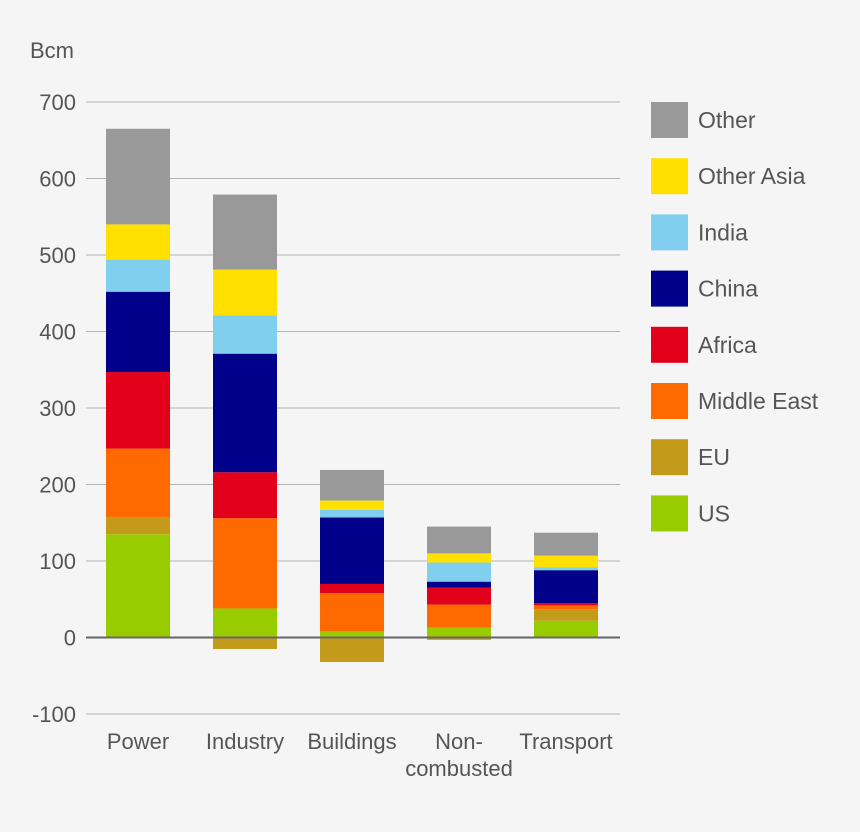 The width and height of the screenshot is (860, 832). Describe the element at coordinates (245, 232) in the screenshot. I see `bar-industry-other` at that location.